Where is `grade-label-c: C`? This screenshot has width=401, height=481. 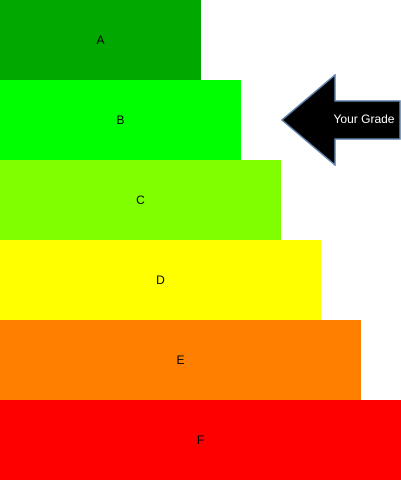 grade-label-c: C is located at coordinates (140, 200).